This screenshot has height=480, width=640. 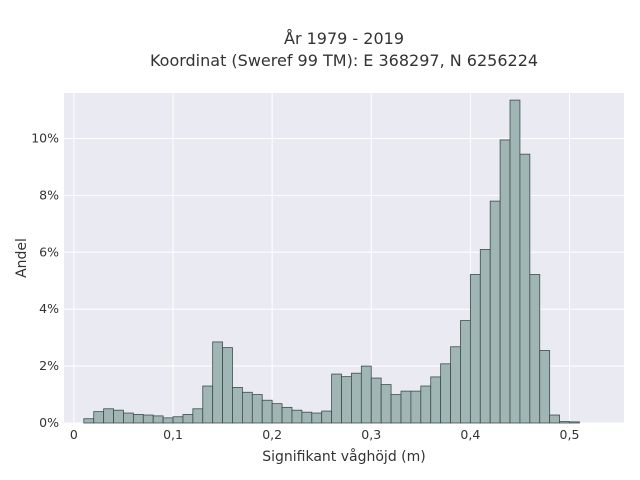 What do you see at coordinates (344, 38) in the screenshot?
I see `chart-title: År 1979 - 2019` at bounding box center [344, 38].